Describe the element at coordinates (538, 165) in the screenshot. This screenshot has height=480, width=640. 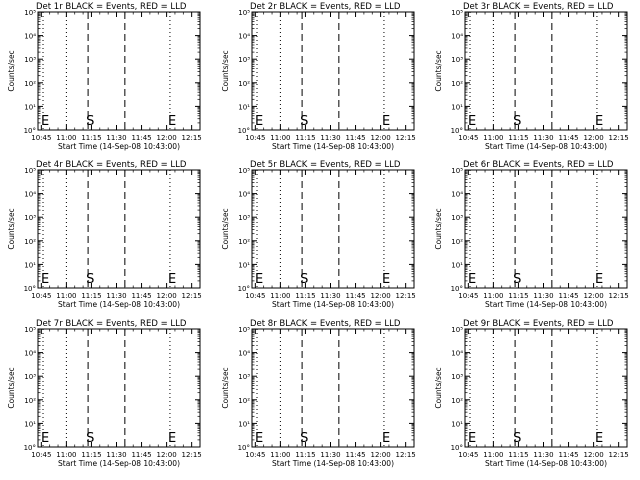
I see `panel-title: Det 6r BLACK = Events, RED = LLD` at that location.